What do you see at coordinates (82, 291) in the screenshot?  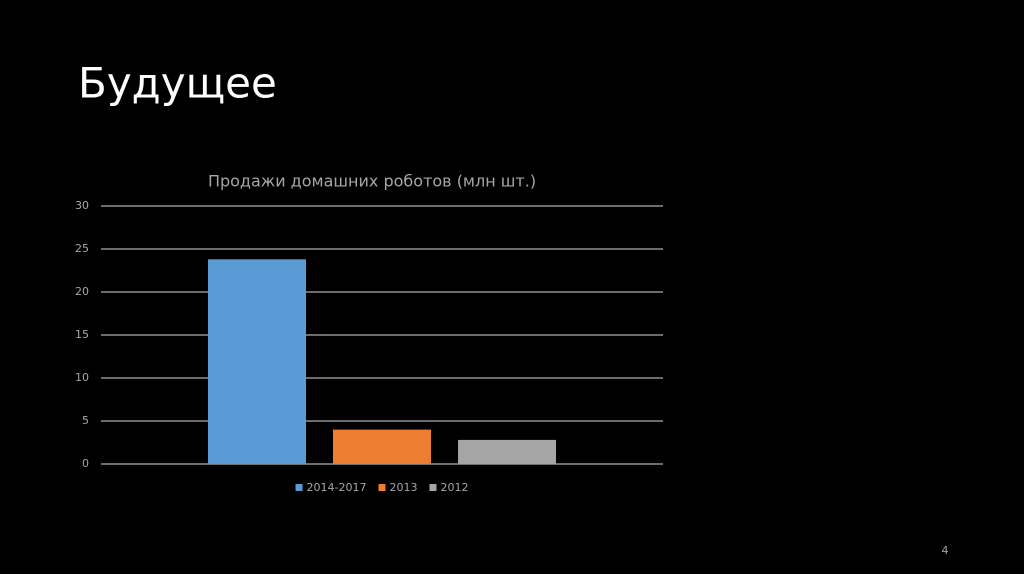 I see `y-tick-label: 20` at bounding box center [82, 291].